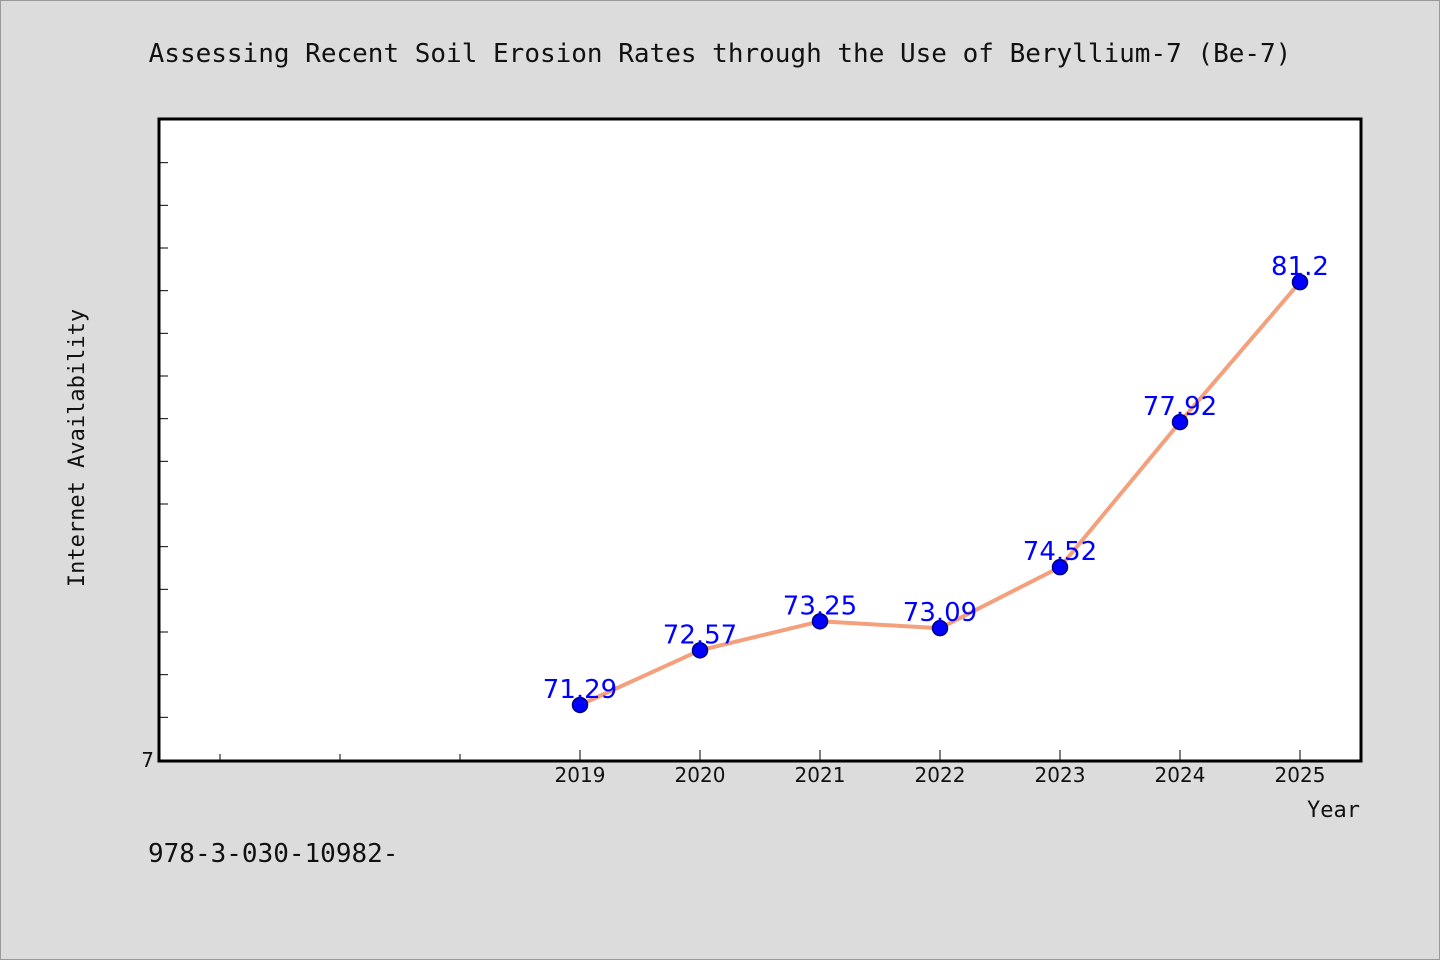  Describe the element at coordinates (1060, 567) in the screenshot. I see `data-point-2023` at that location.